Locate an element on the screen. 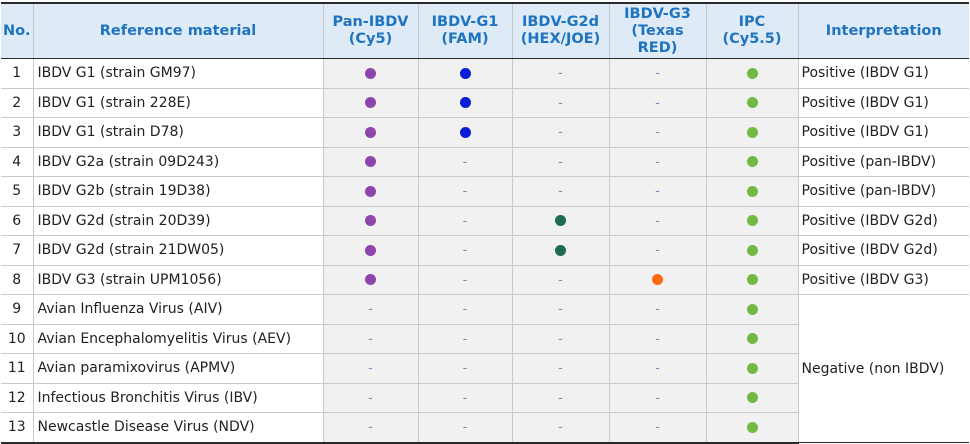 This screenshot has width=970, height=444. header-no: No. is located at coordinates (17, 30).